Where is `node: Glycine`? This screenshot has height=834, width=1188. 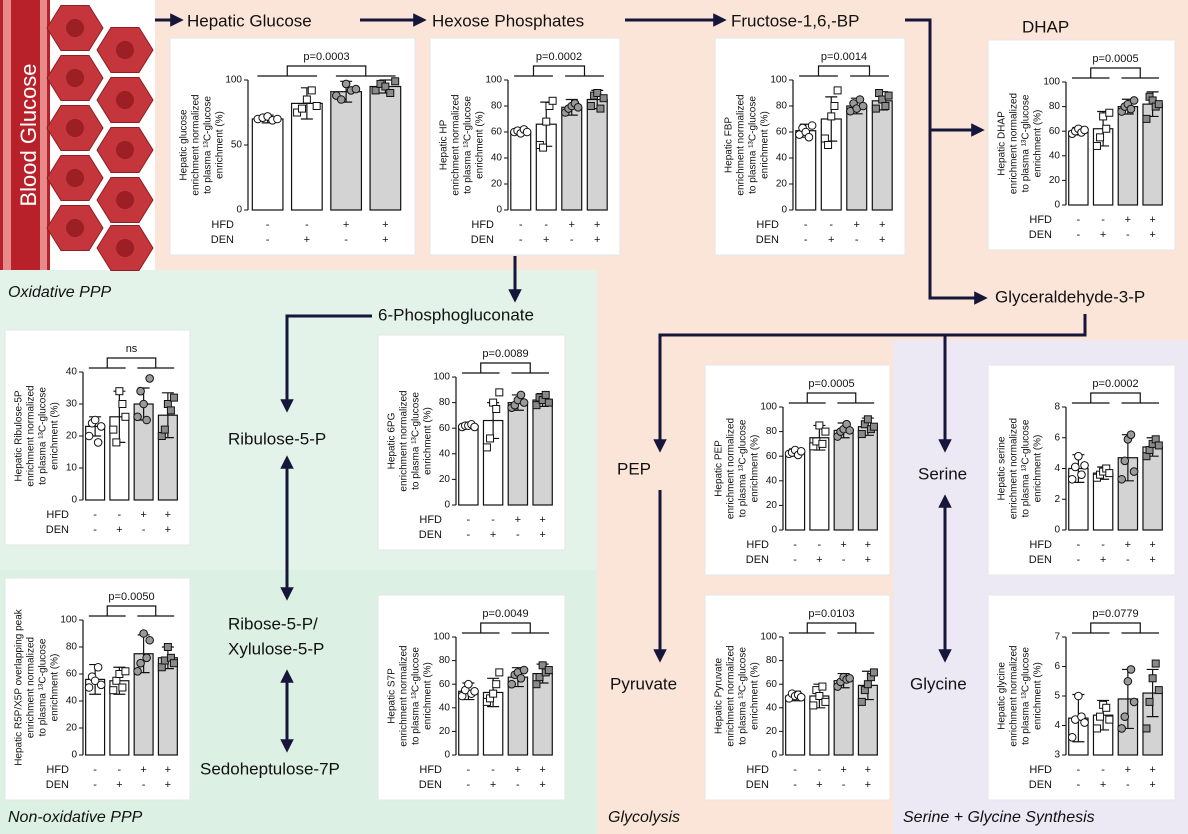 node: Glycine is located at coordinates (938, 683).